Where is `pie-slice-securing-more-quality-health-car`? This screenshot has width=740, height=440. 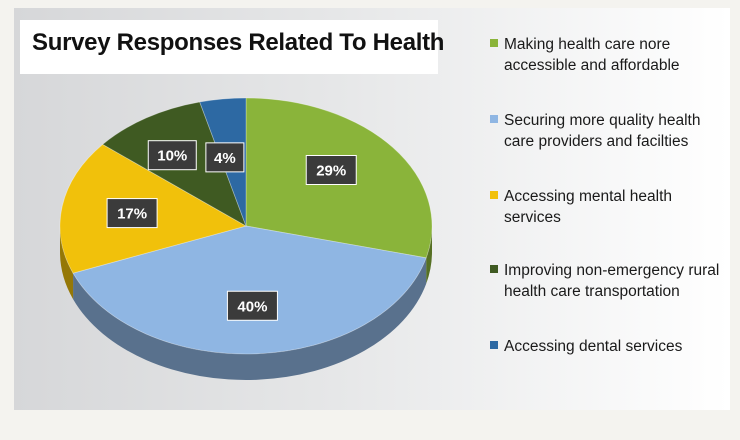 pie-slice-securing-more-quality-health-car is located at coordinates (249, 290).